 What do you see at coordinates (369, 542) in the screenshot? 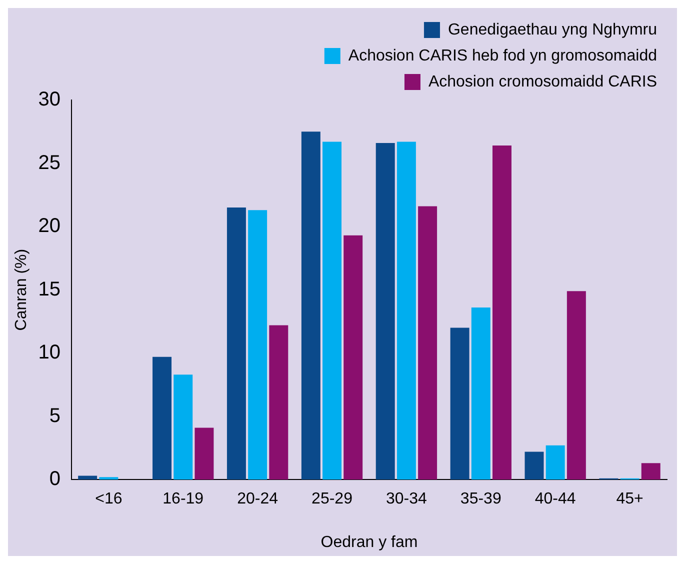
I see `x-axis-title: Oedran y fam` at bounding box center [369, 542].